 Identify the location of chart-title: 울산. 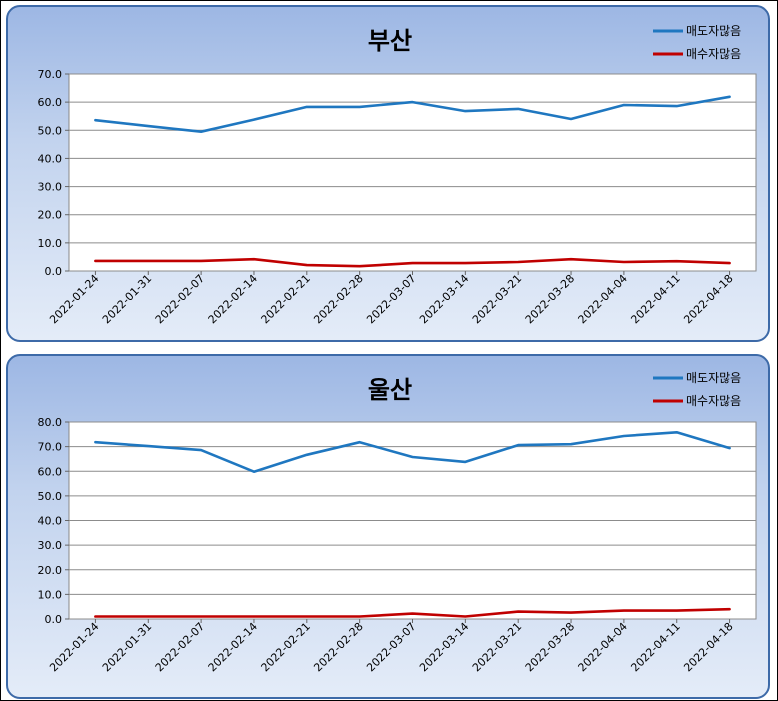
(390, 390).